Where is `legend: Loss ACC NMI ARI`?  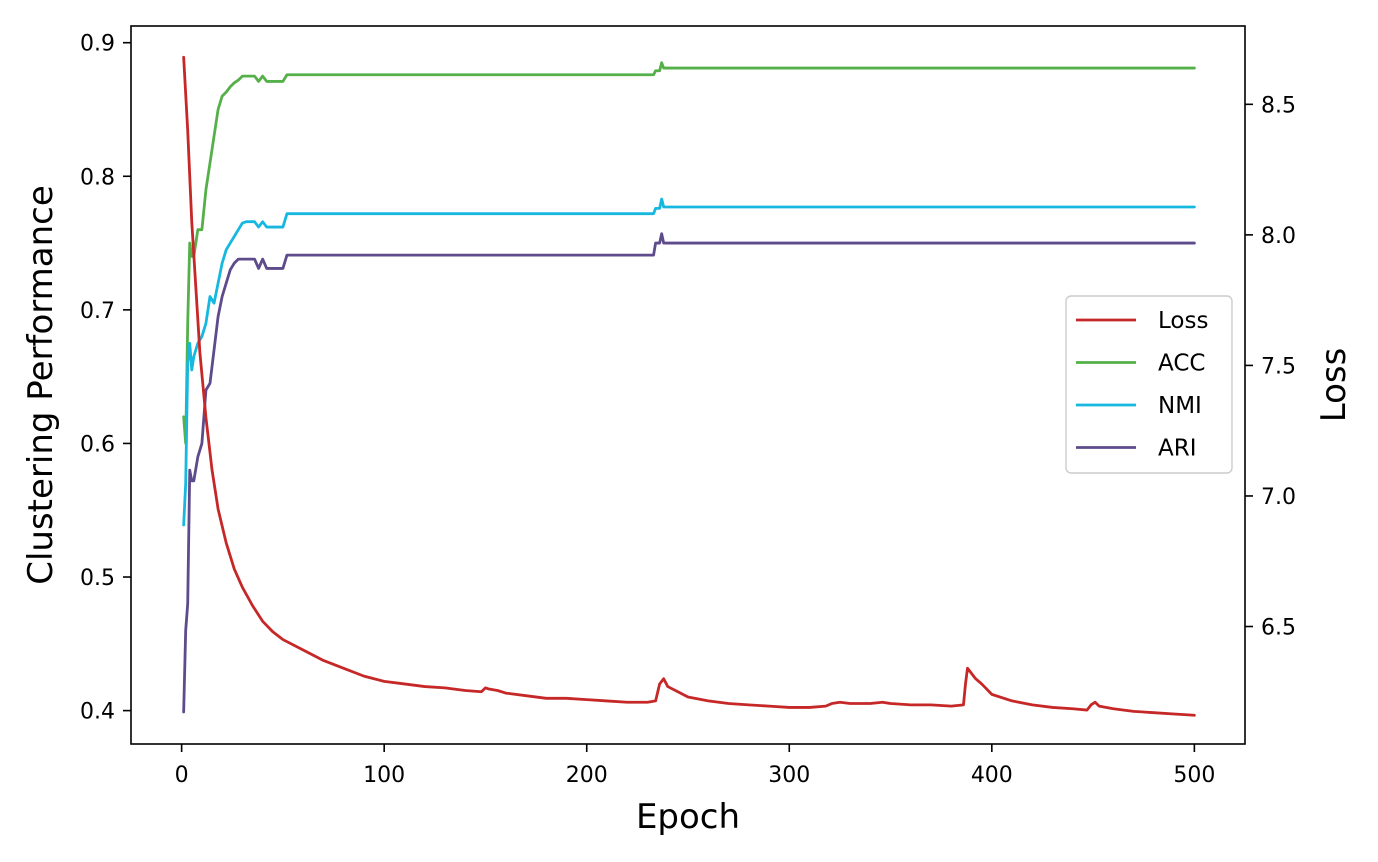
legend: Loss ACC NMI ARI is located at coordinates (1149, 384).